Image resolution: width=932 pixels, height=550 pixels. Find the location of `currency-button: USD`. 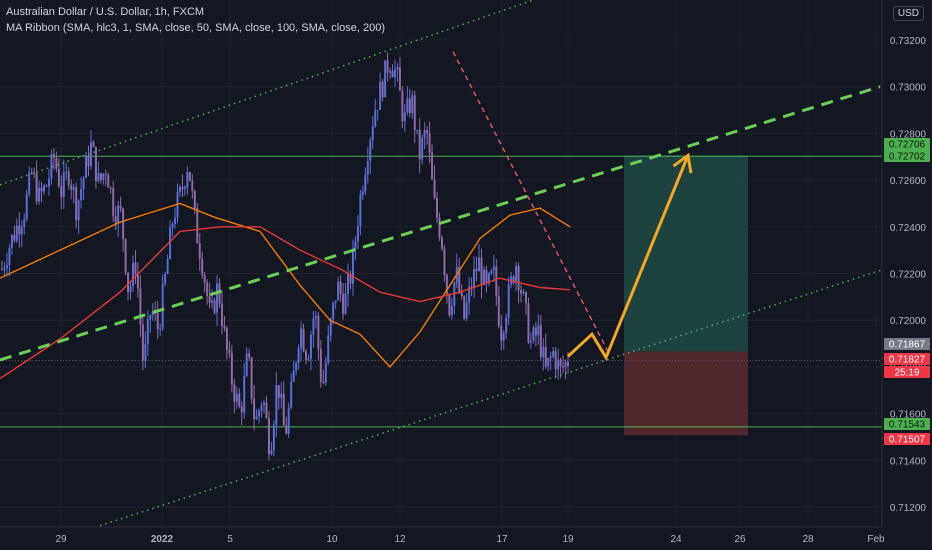

currency-button: USD is located at coordinates (908, 13).